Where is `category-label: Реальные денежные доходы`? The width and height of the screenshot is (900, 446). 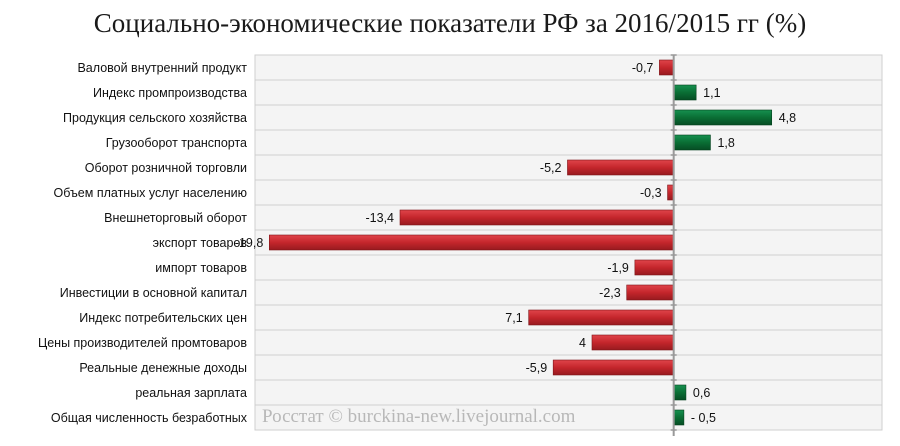
category-label: Реальные денежные доходы is located at coordinates (163, 368).